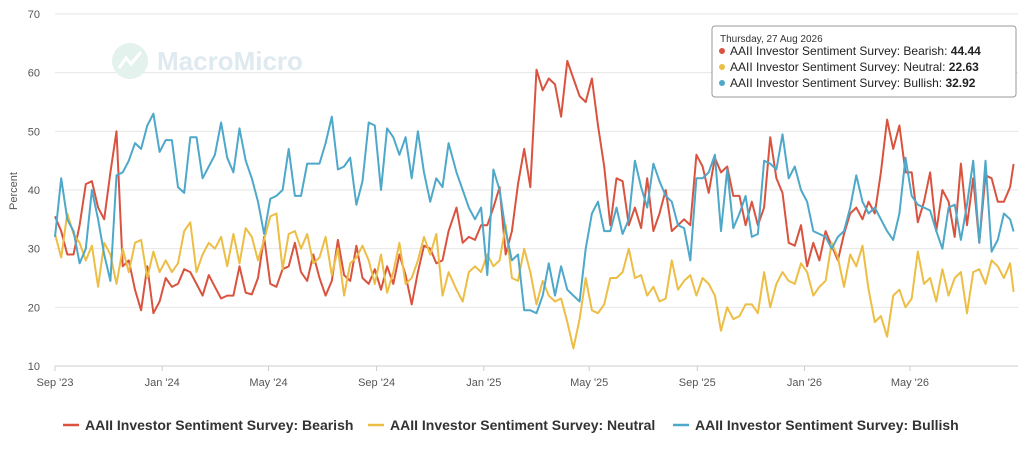 This screenshot has width=1033, height=467. I want to click on watermark: MacroMicro, so click(207, 61).